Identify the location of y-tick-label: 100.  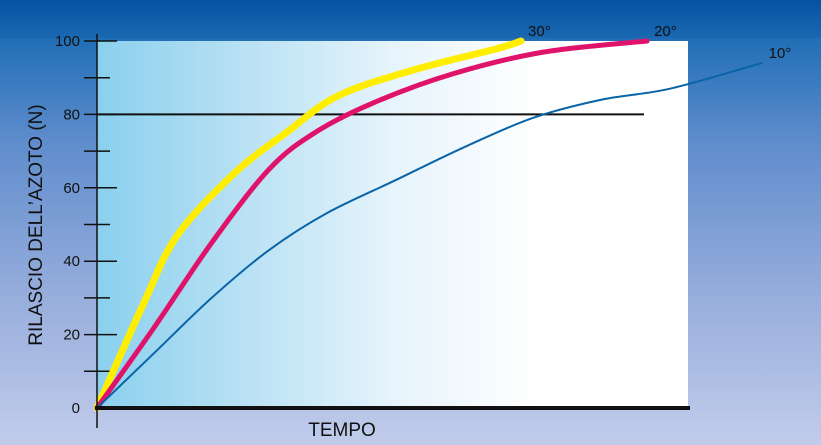
(67, 41).